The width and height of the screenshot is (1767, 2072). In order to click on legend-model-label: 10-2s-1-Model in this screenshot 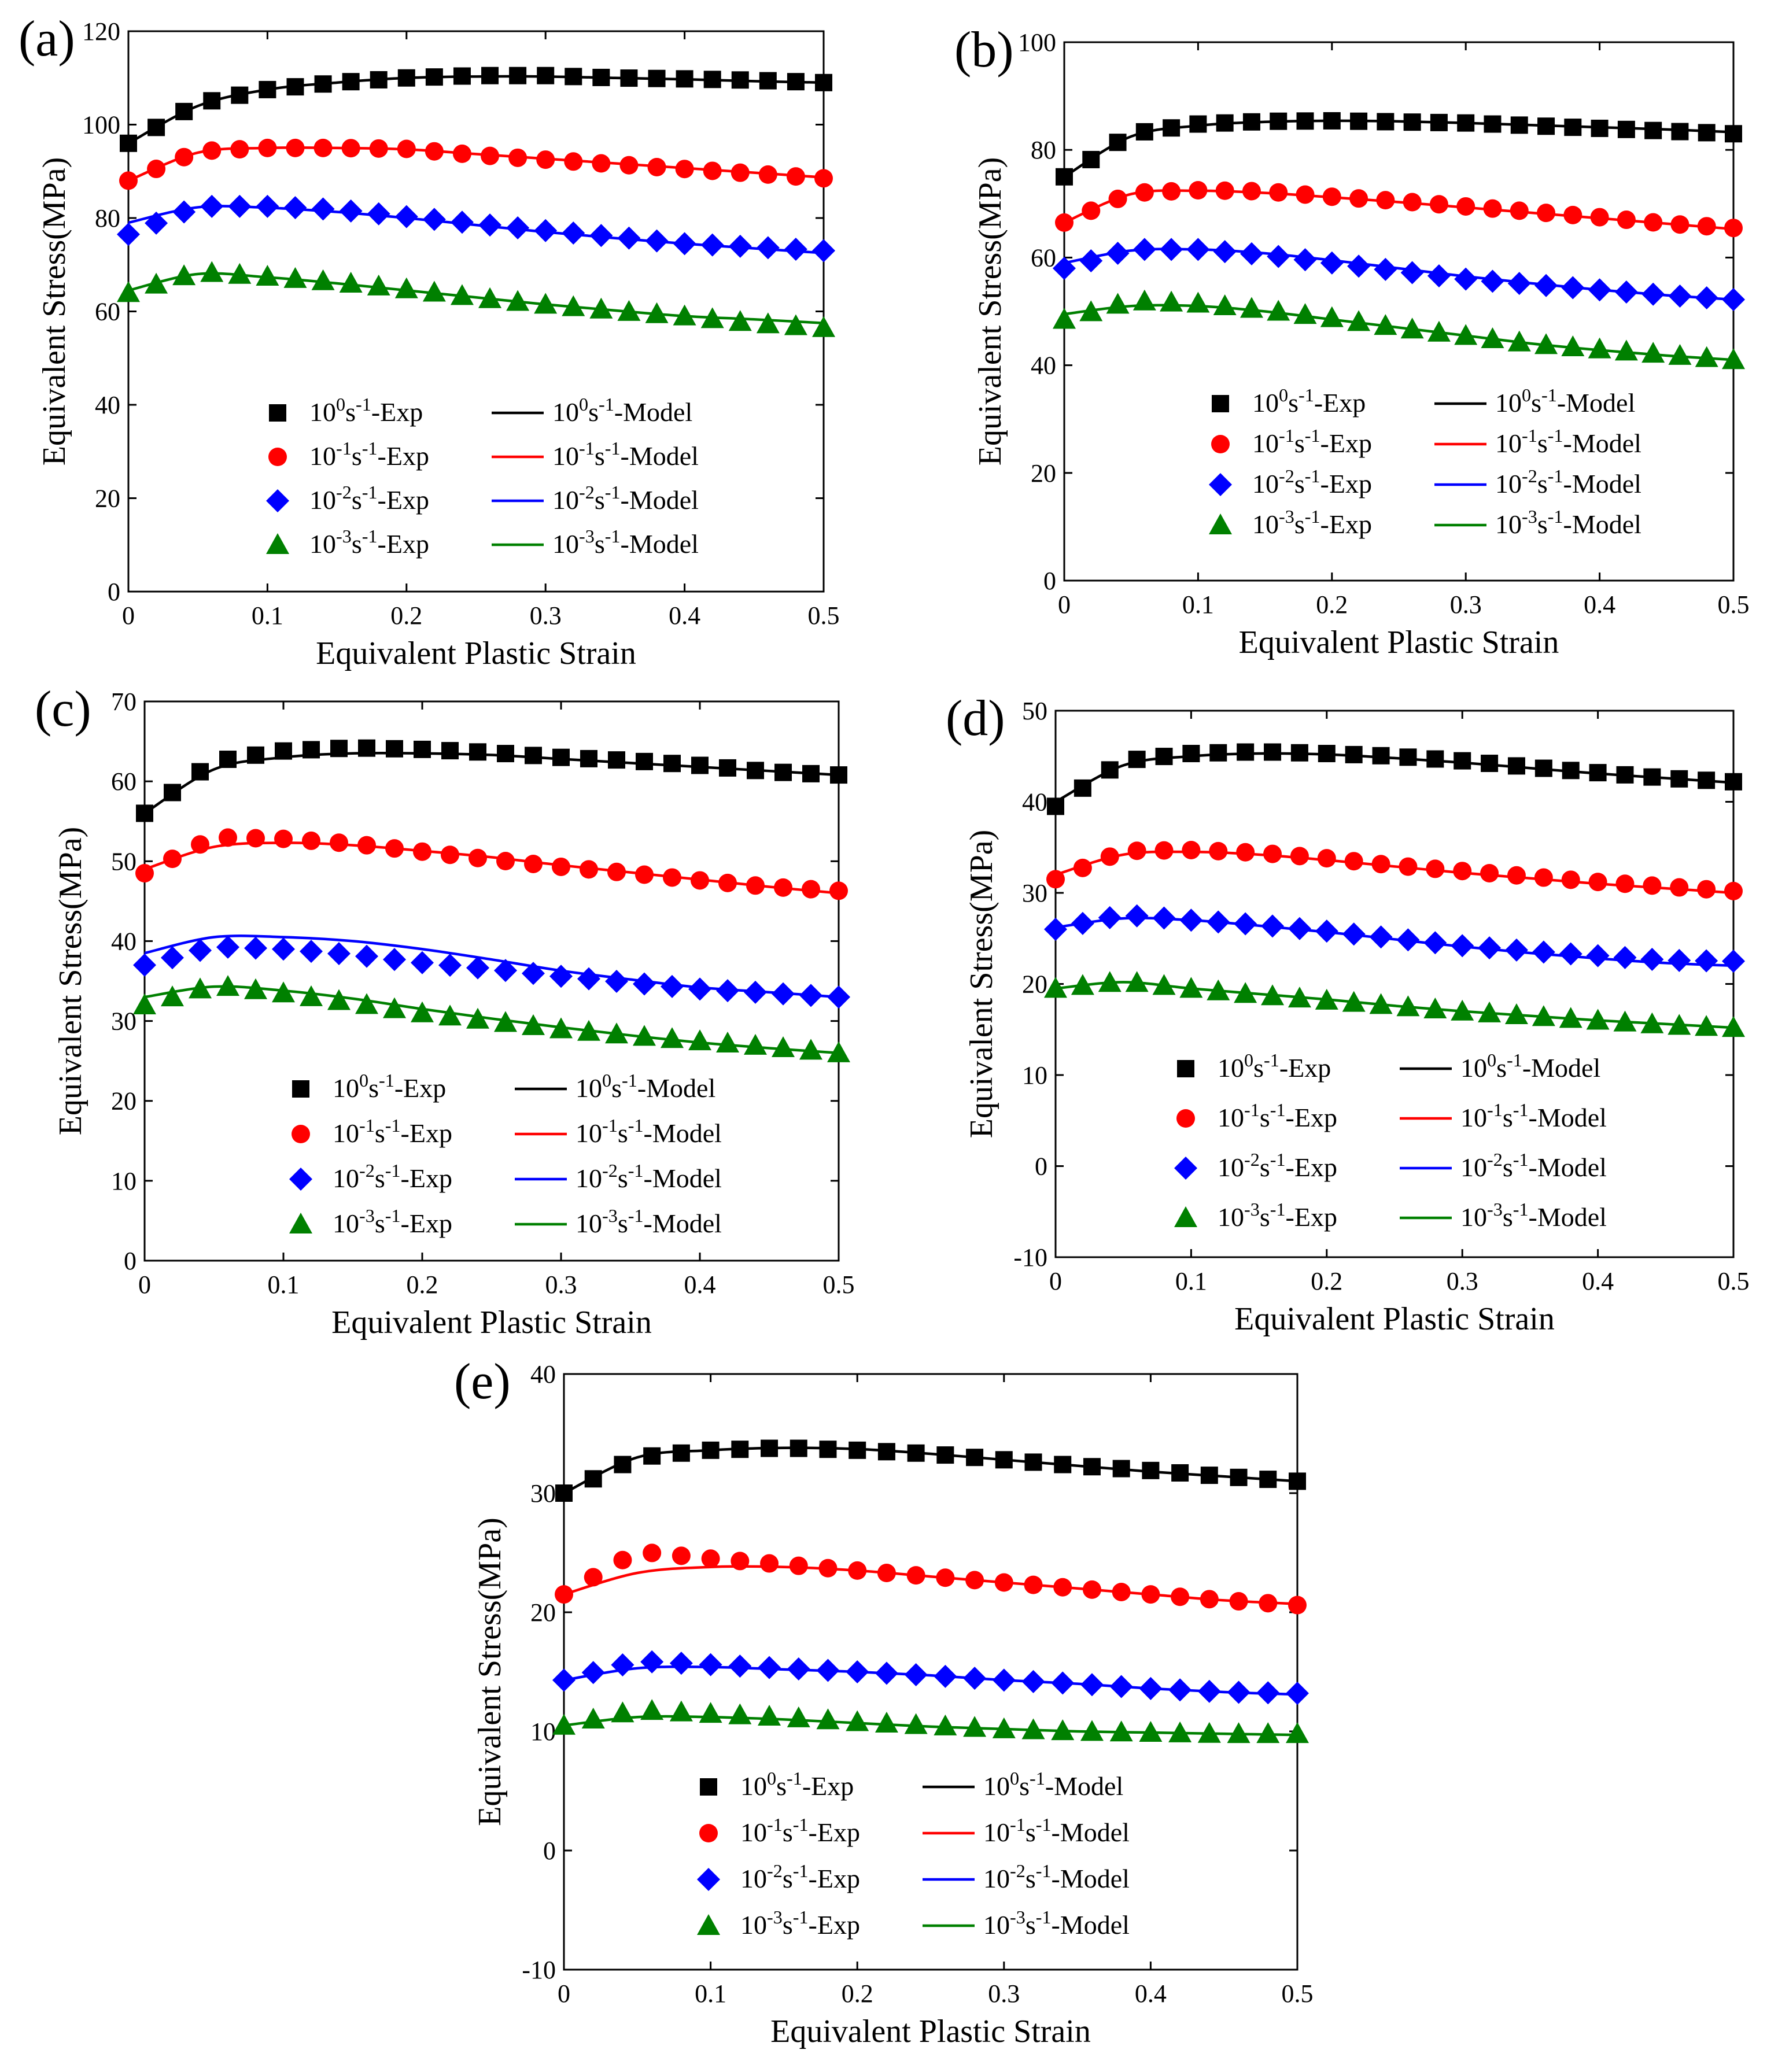, I will do `click(1056, 1877)`.